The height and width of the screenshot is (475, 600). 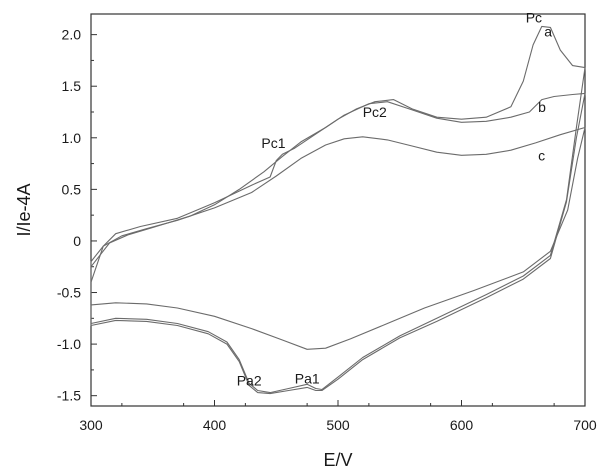 I want to click on y-tick-label: 1.0, so click(x=72, y=138).